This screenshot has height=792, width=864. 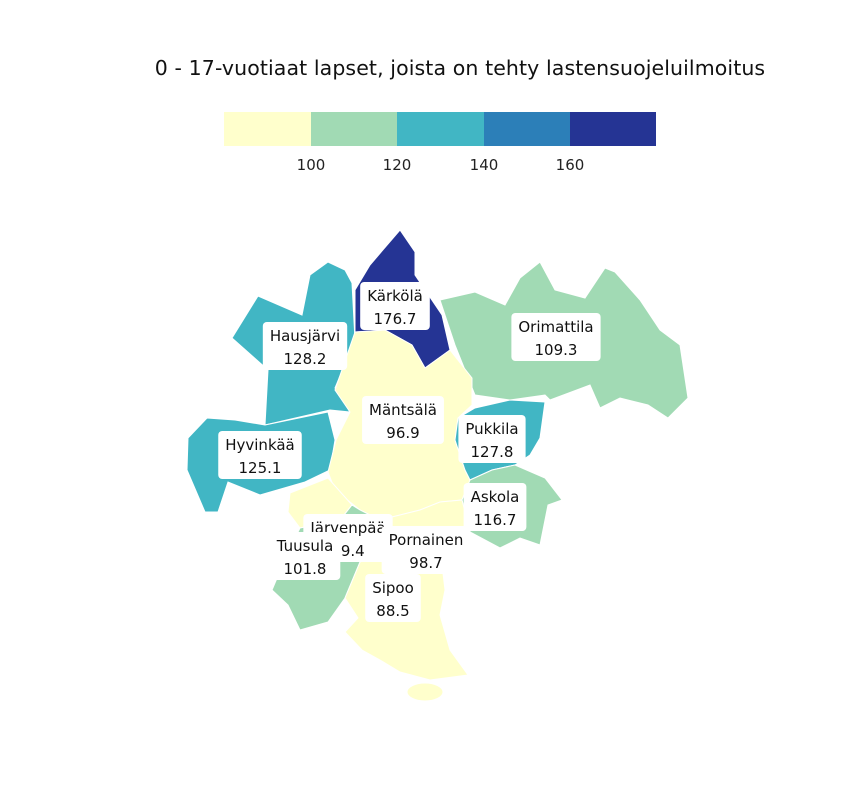 I want to click on region-name: Hyvinkää, so click(x=260, y=445).